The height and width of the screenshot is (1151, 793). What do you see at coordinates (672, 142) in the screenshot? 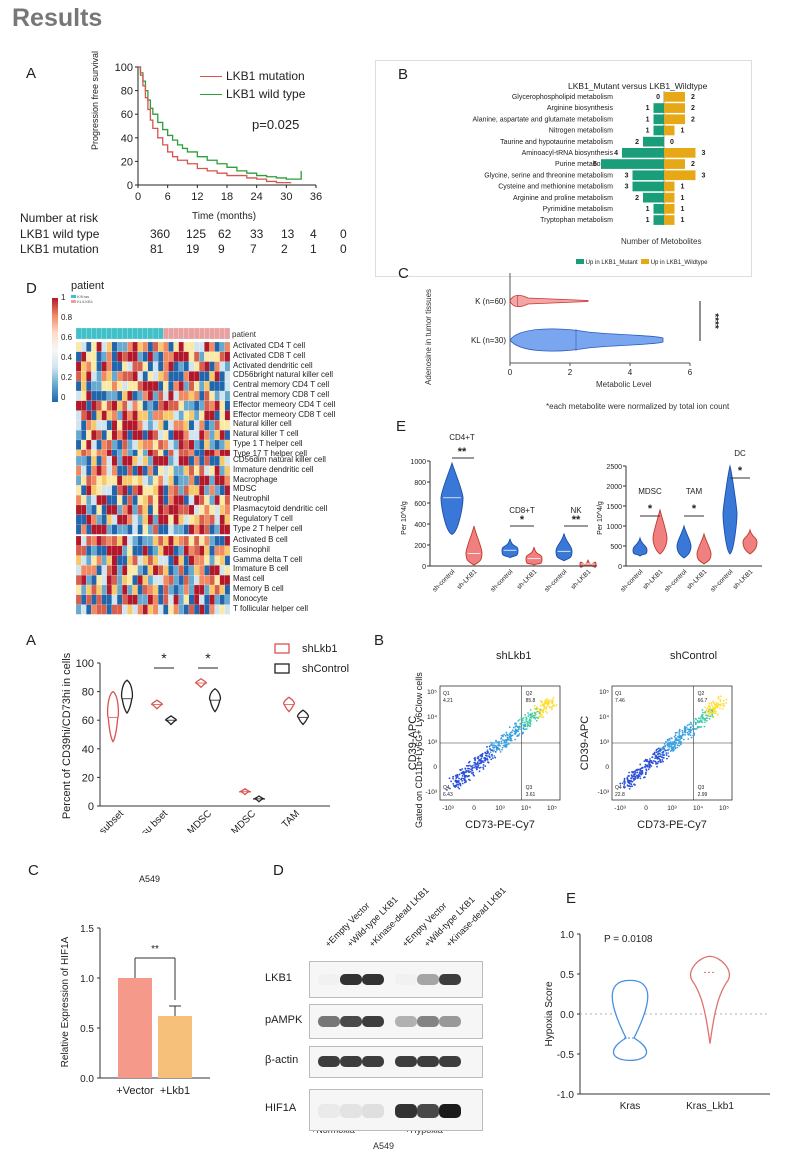
I see `count-wildtype: 0` at bounding box center [672, 142].